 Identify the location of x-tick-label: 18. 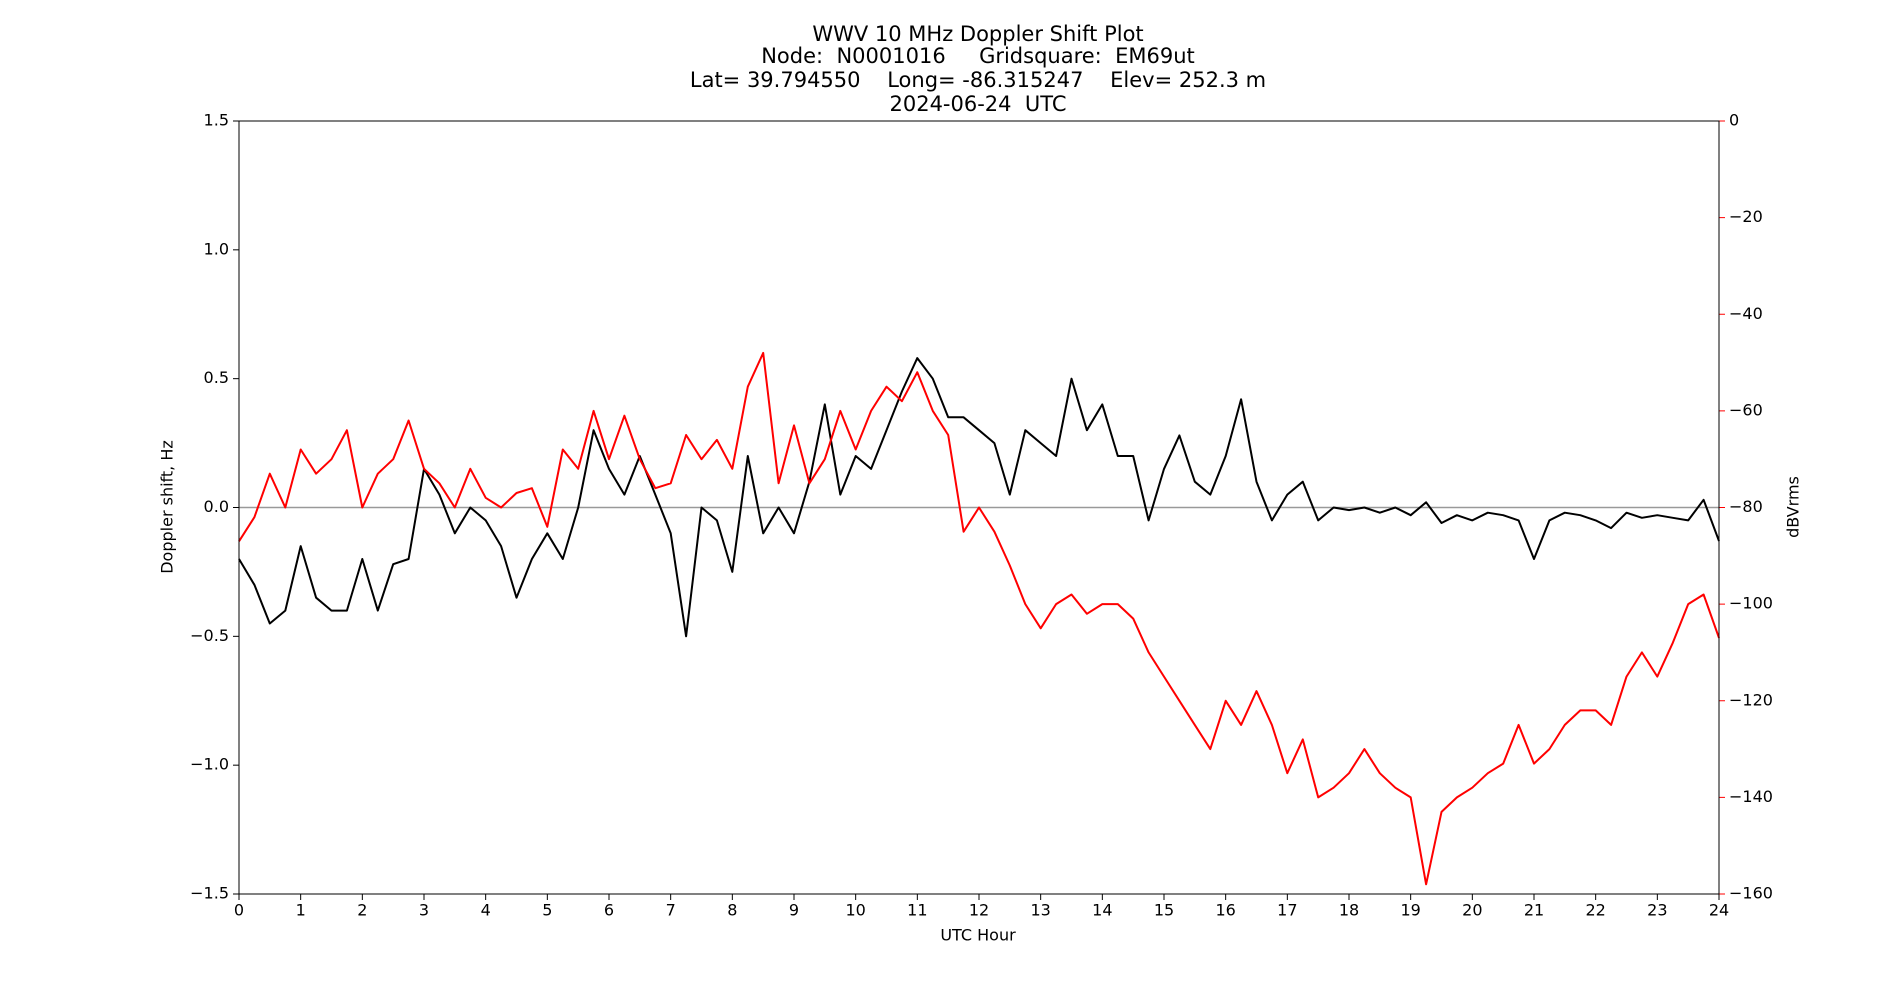
(1349, 910).